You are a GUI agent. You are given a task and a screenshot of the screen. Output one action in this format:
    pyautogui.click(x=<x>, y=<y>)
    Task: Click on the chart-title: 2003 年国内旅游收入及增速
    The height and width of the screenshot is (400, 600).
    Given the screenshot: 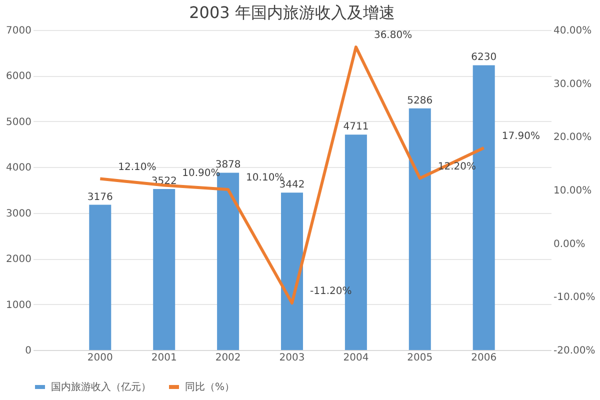 What is the action you would take?
    pyautogui.click(x=292, y=12)
    